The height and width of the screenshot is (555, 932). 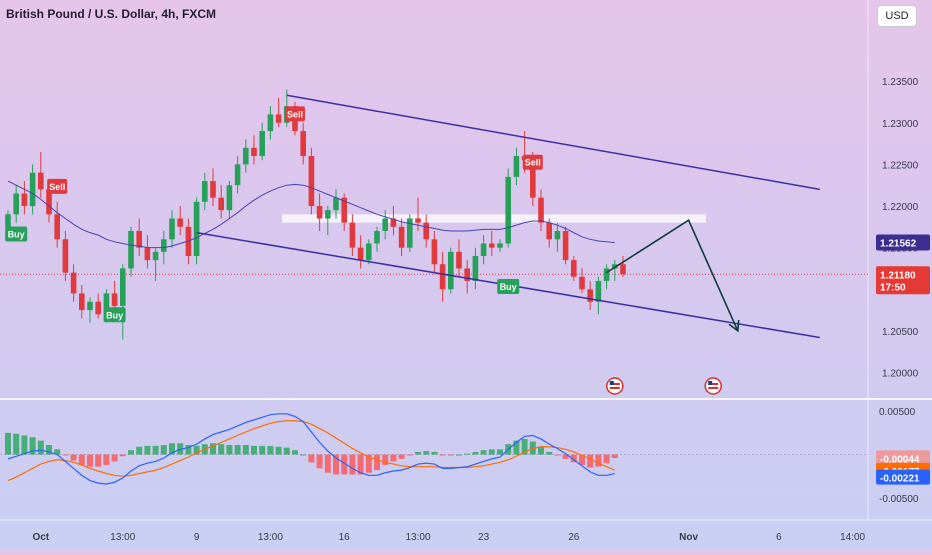 What do you see at coordinates (898, 243) in the screenshot?
I see `ma-value-tag-text: 1.21562` at bounding box center [898, 243].